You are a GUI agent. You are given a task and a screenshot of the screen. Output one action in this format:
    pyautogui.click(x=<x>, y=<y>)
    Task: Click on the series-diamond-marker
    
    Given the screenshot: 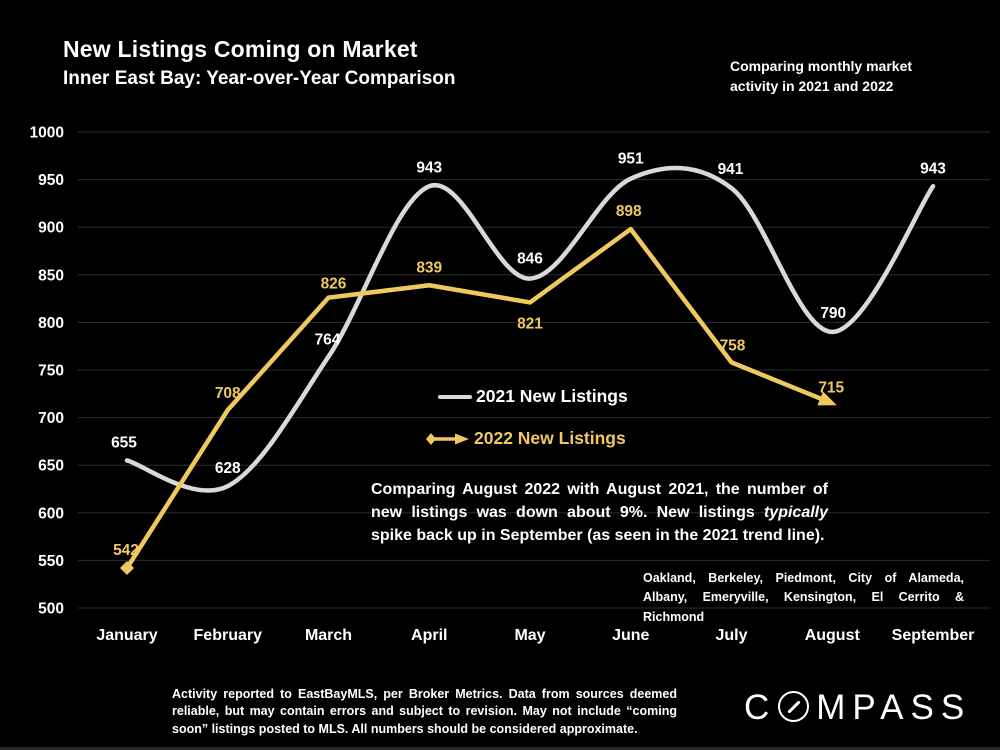 What is the action you would take?
    pyautogui.click(x=127, y=568)
    